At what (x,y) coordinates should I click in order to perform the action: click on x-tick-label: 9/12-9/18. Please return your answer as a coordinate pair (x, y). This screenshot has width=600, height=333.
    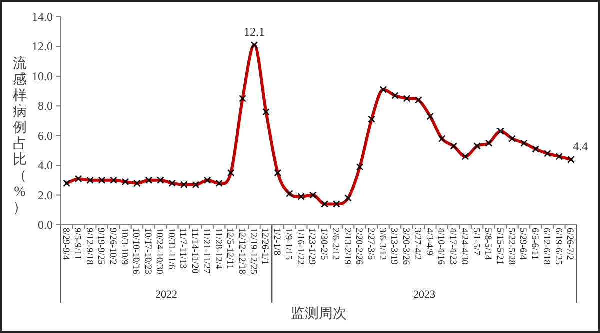
    Looking at the image, I should click on (89, 247).